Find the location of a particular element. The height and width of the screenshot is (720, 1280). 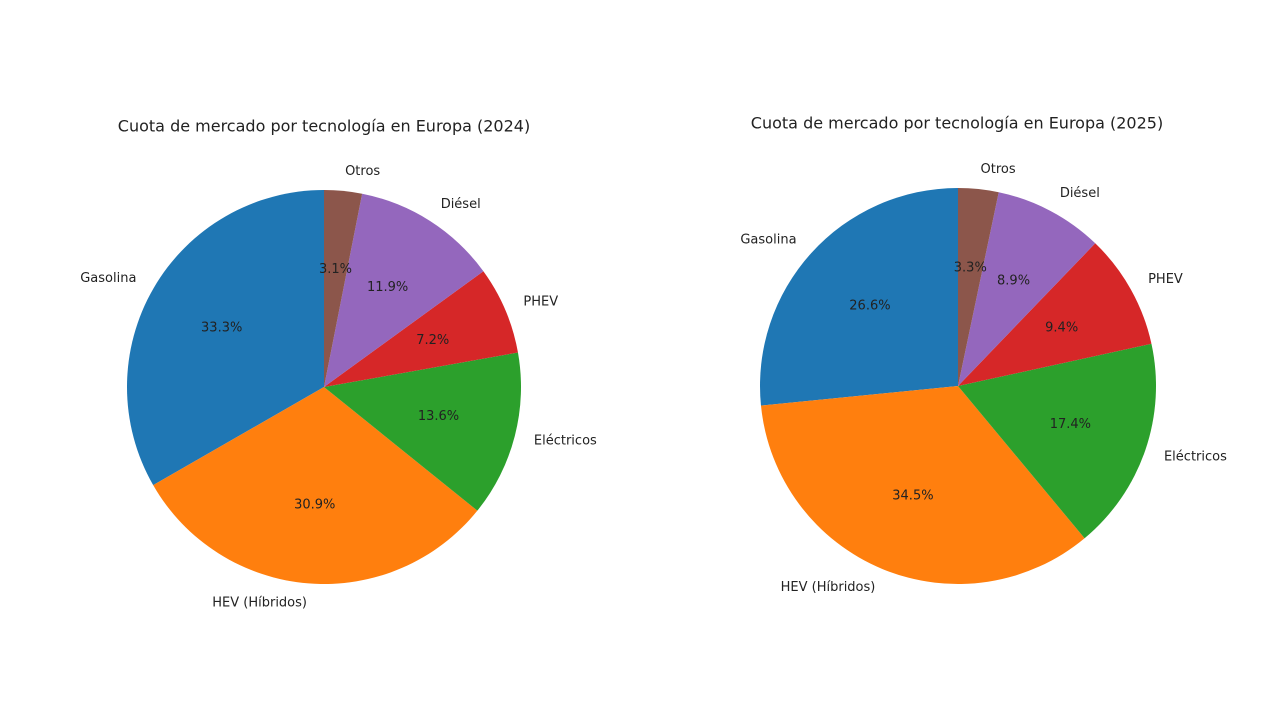

value-label: 8.9% is located at coordinates (1013, 280).